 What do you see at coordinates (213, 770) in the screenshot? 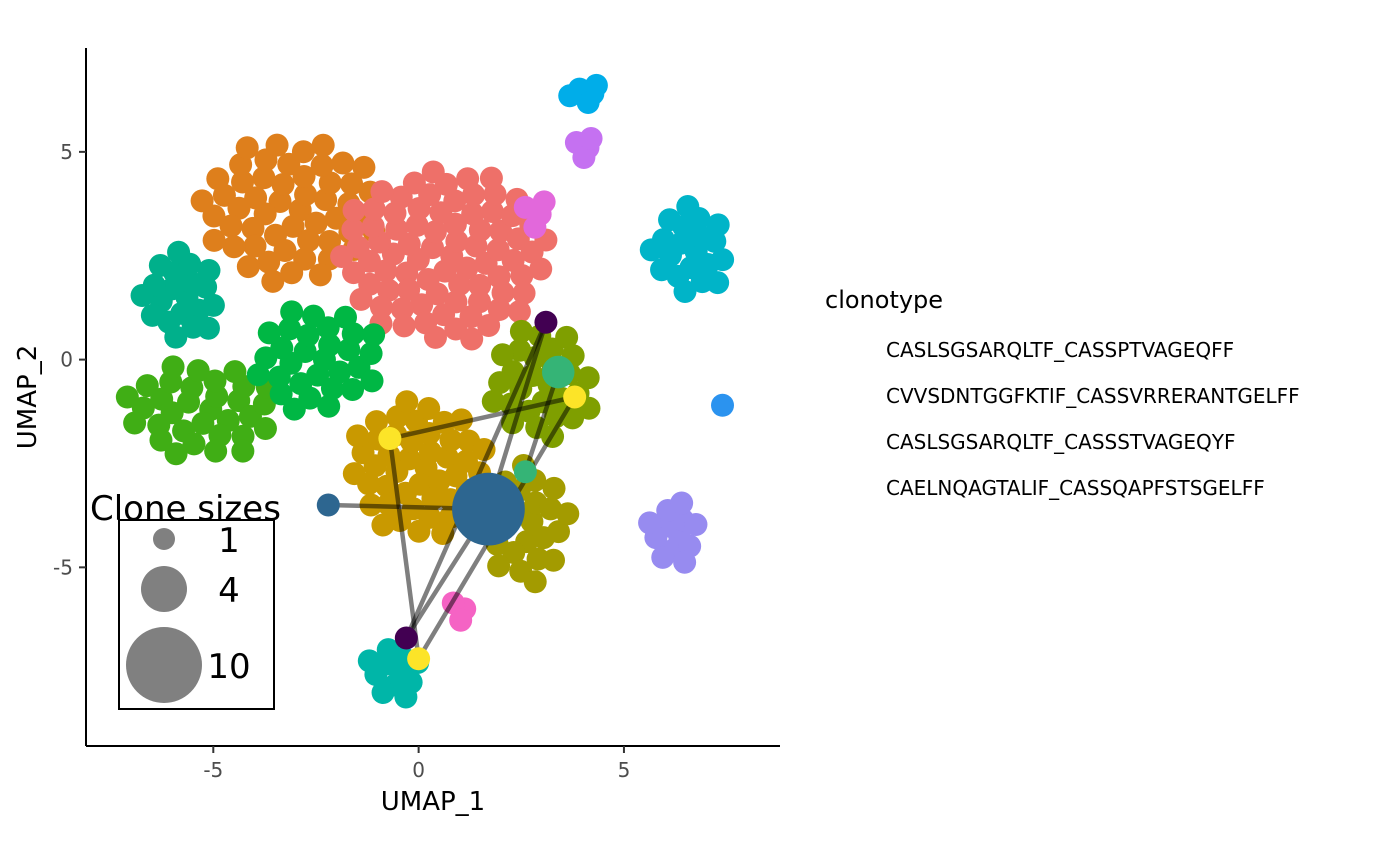
I see `x-tick-label: -5` at bounding box center [213, 770].